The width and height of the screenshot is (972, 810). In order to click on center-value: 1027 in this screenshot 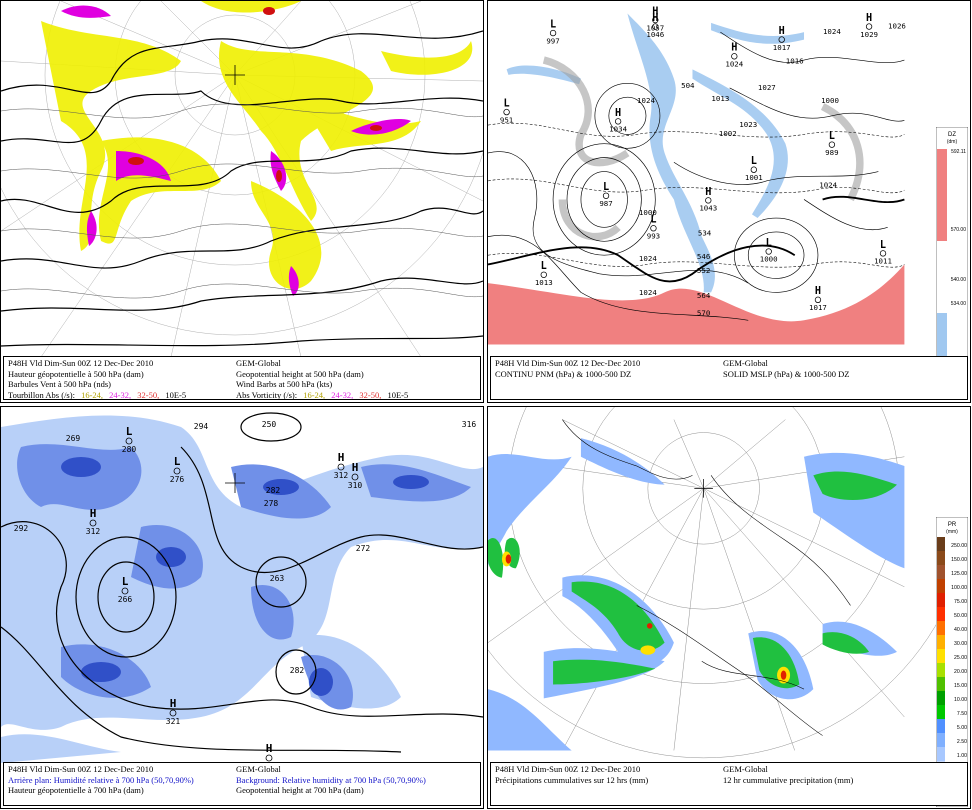, I will do `click(767, 87)`.